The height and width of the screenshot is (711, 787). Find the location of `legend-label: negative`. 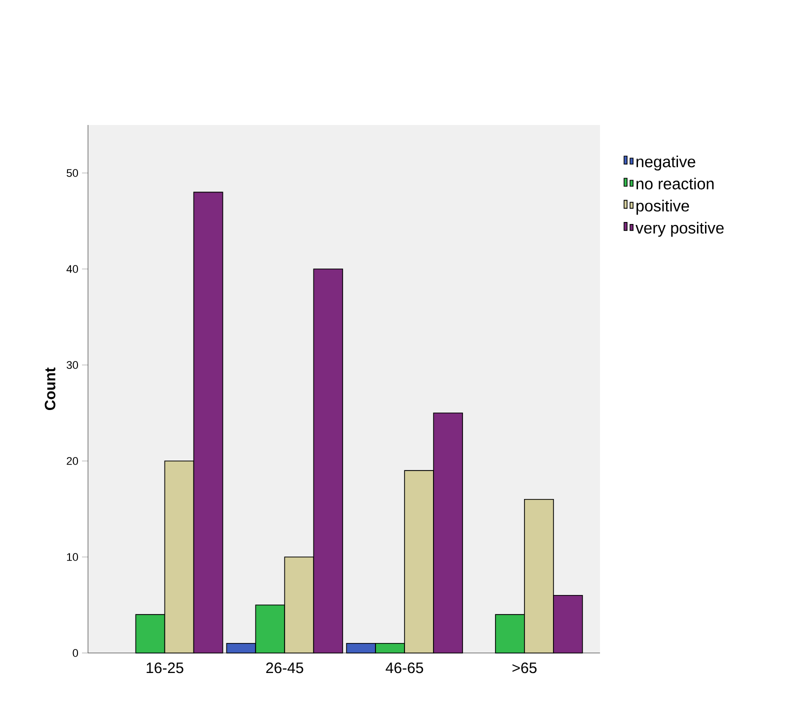

legend-label: negative is located at coordinates (666, 163).